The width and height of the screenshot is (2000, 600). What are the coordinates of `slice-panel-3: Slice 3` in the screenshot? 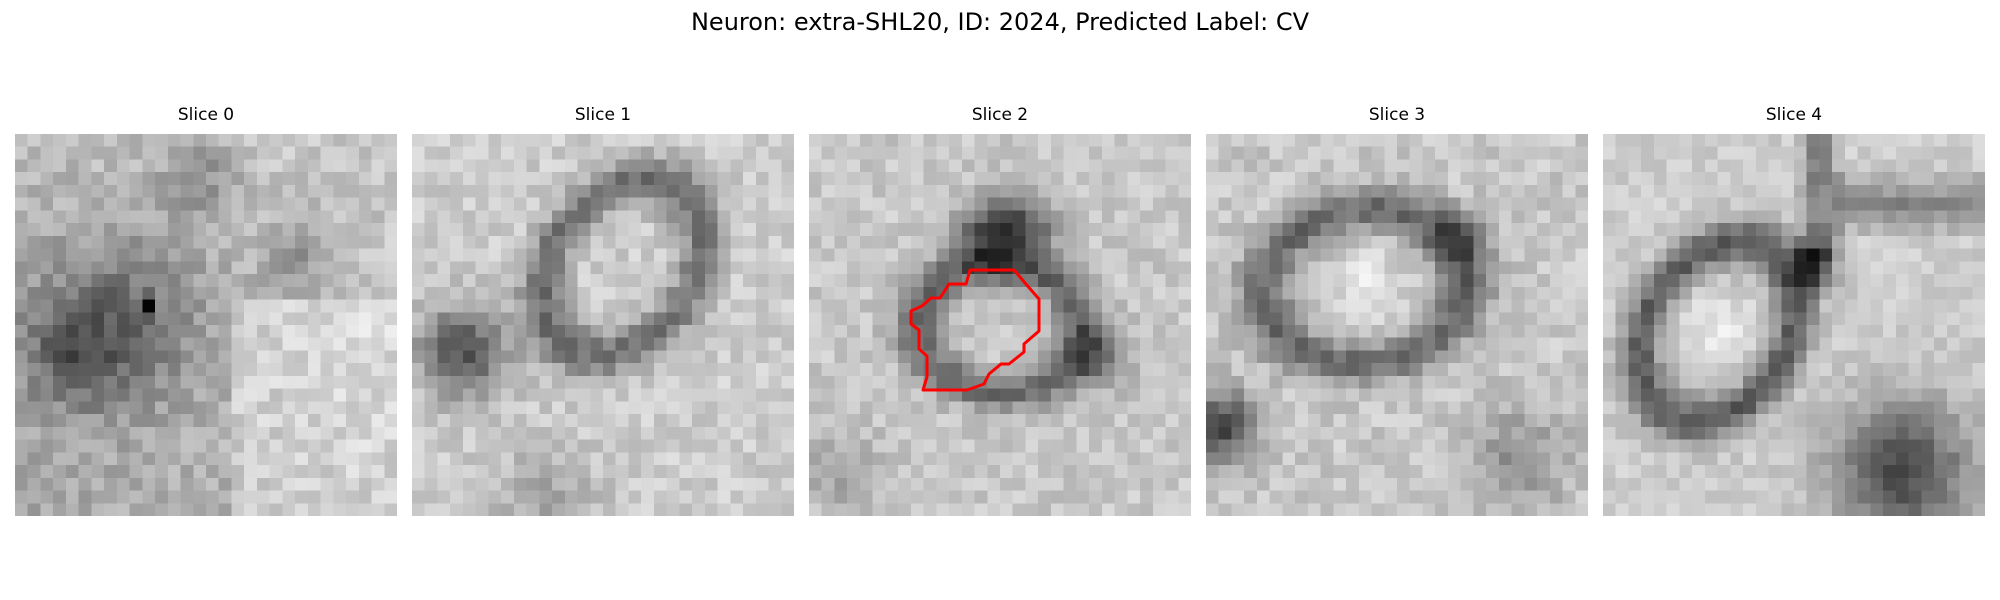 It's located at (1397, 311).